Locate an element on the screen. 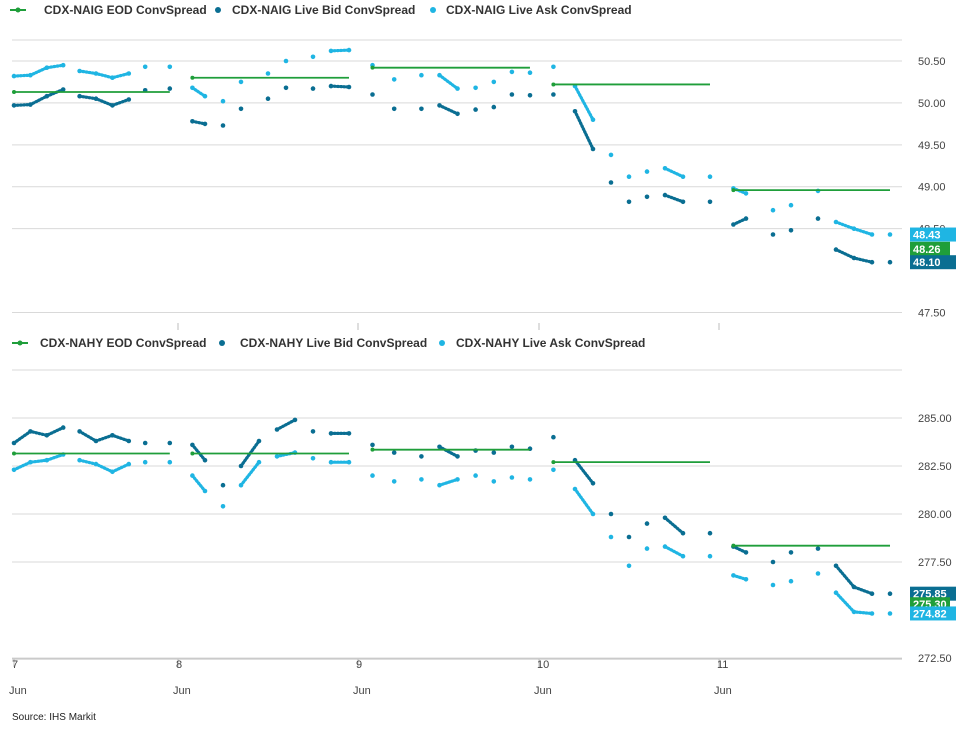 This screenshot has width=961, height=731. last-value-box-eod is located at coordinates (930, 248).